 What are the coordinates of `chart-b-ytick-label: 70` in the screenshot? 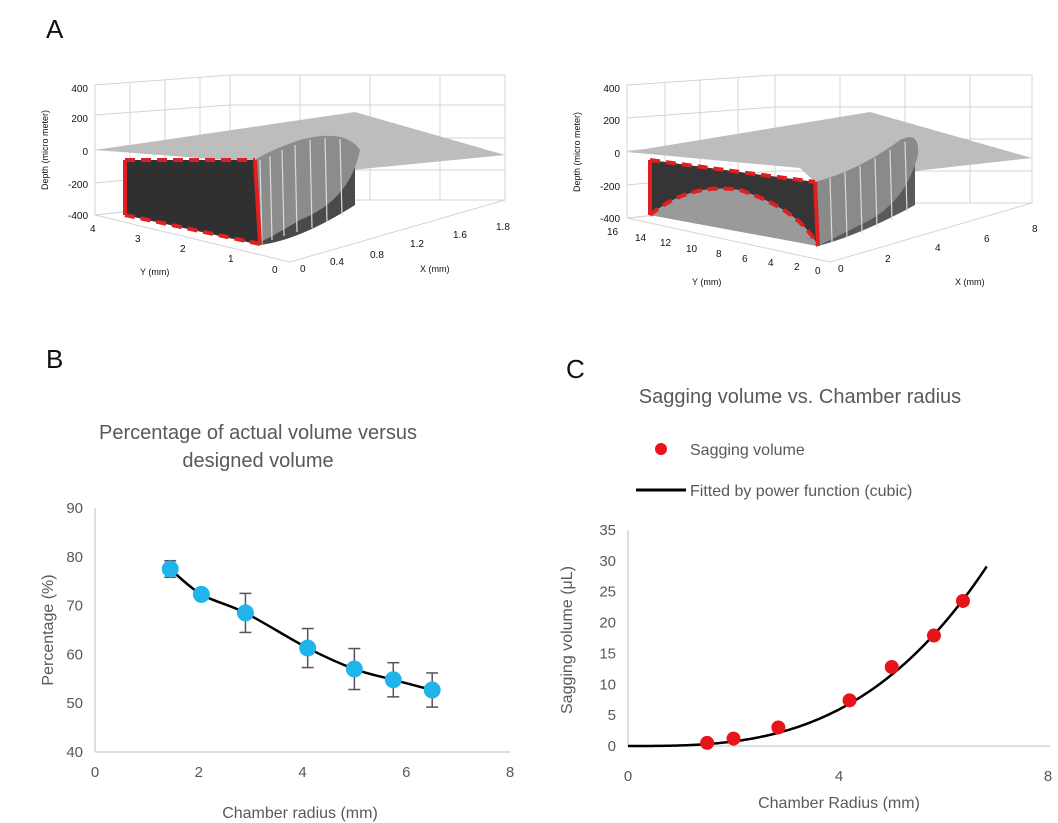 It's located at (74, 606).